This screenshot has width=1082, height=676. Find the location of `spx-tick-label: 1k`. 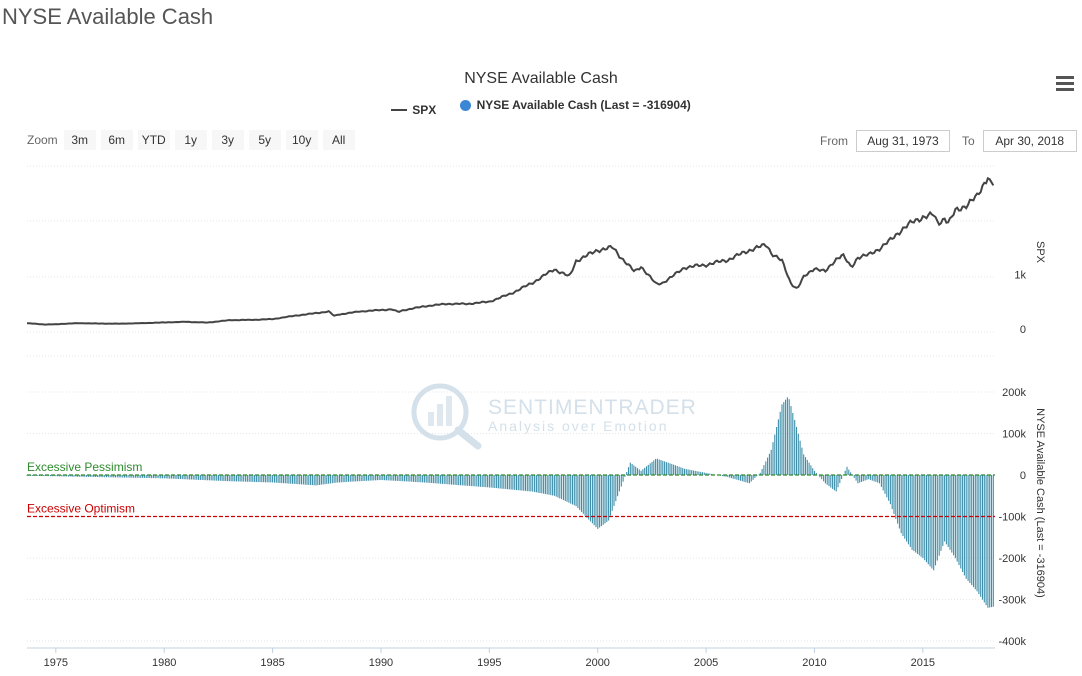

spx-tick-label: 1k is located at coordinates (1020, 276).